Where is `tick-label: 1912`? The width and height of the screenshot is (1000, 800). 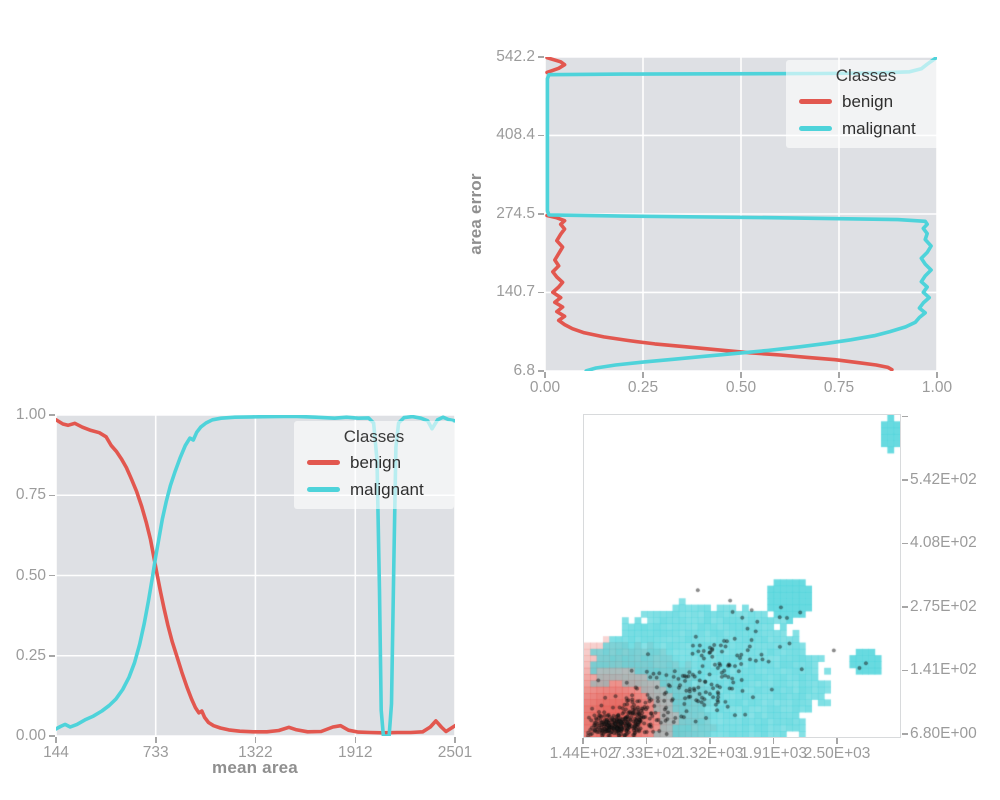
tick-label: 1912 is located at coordinates (355, 752).